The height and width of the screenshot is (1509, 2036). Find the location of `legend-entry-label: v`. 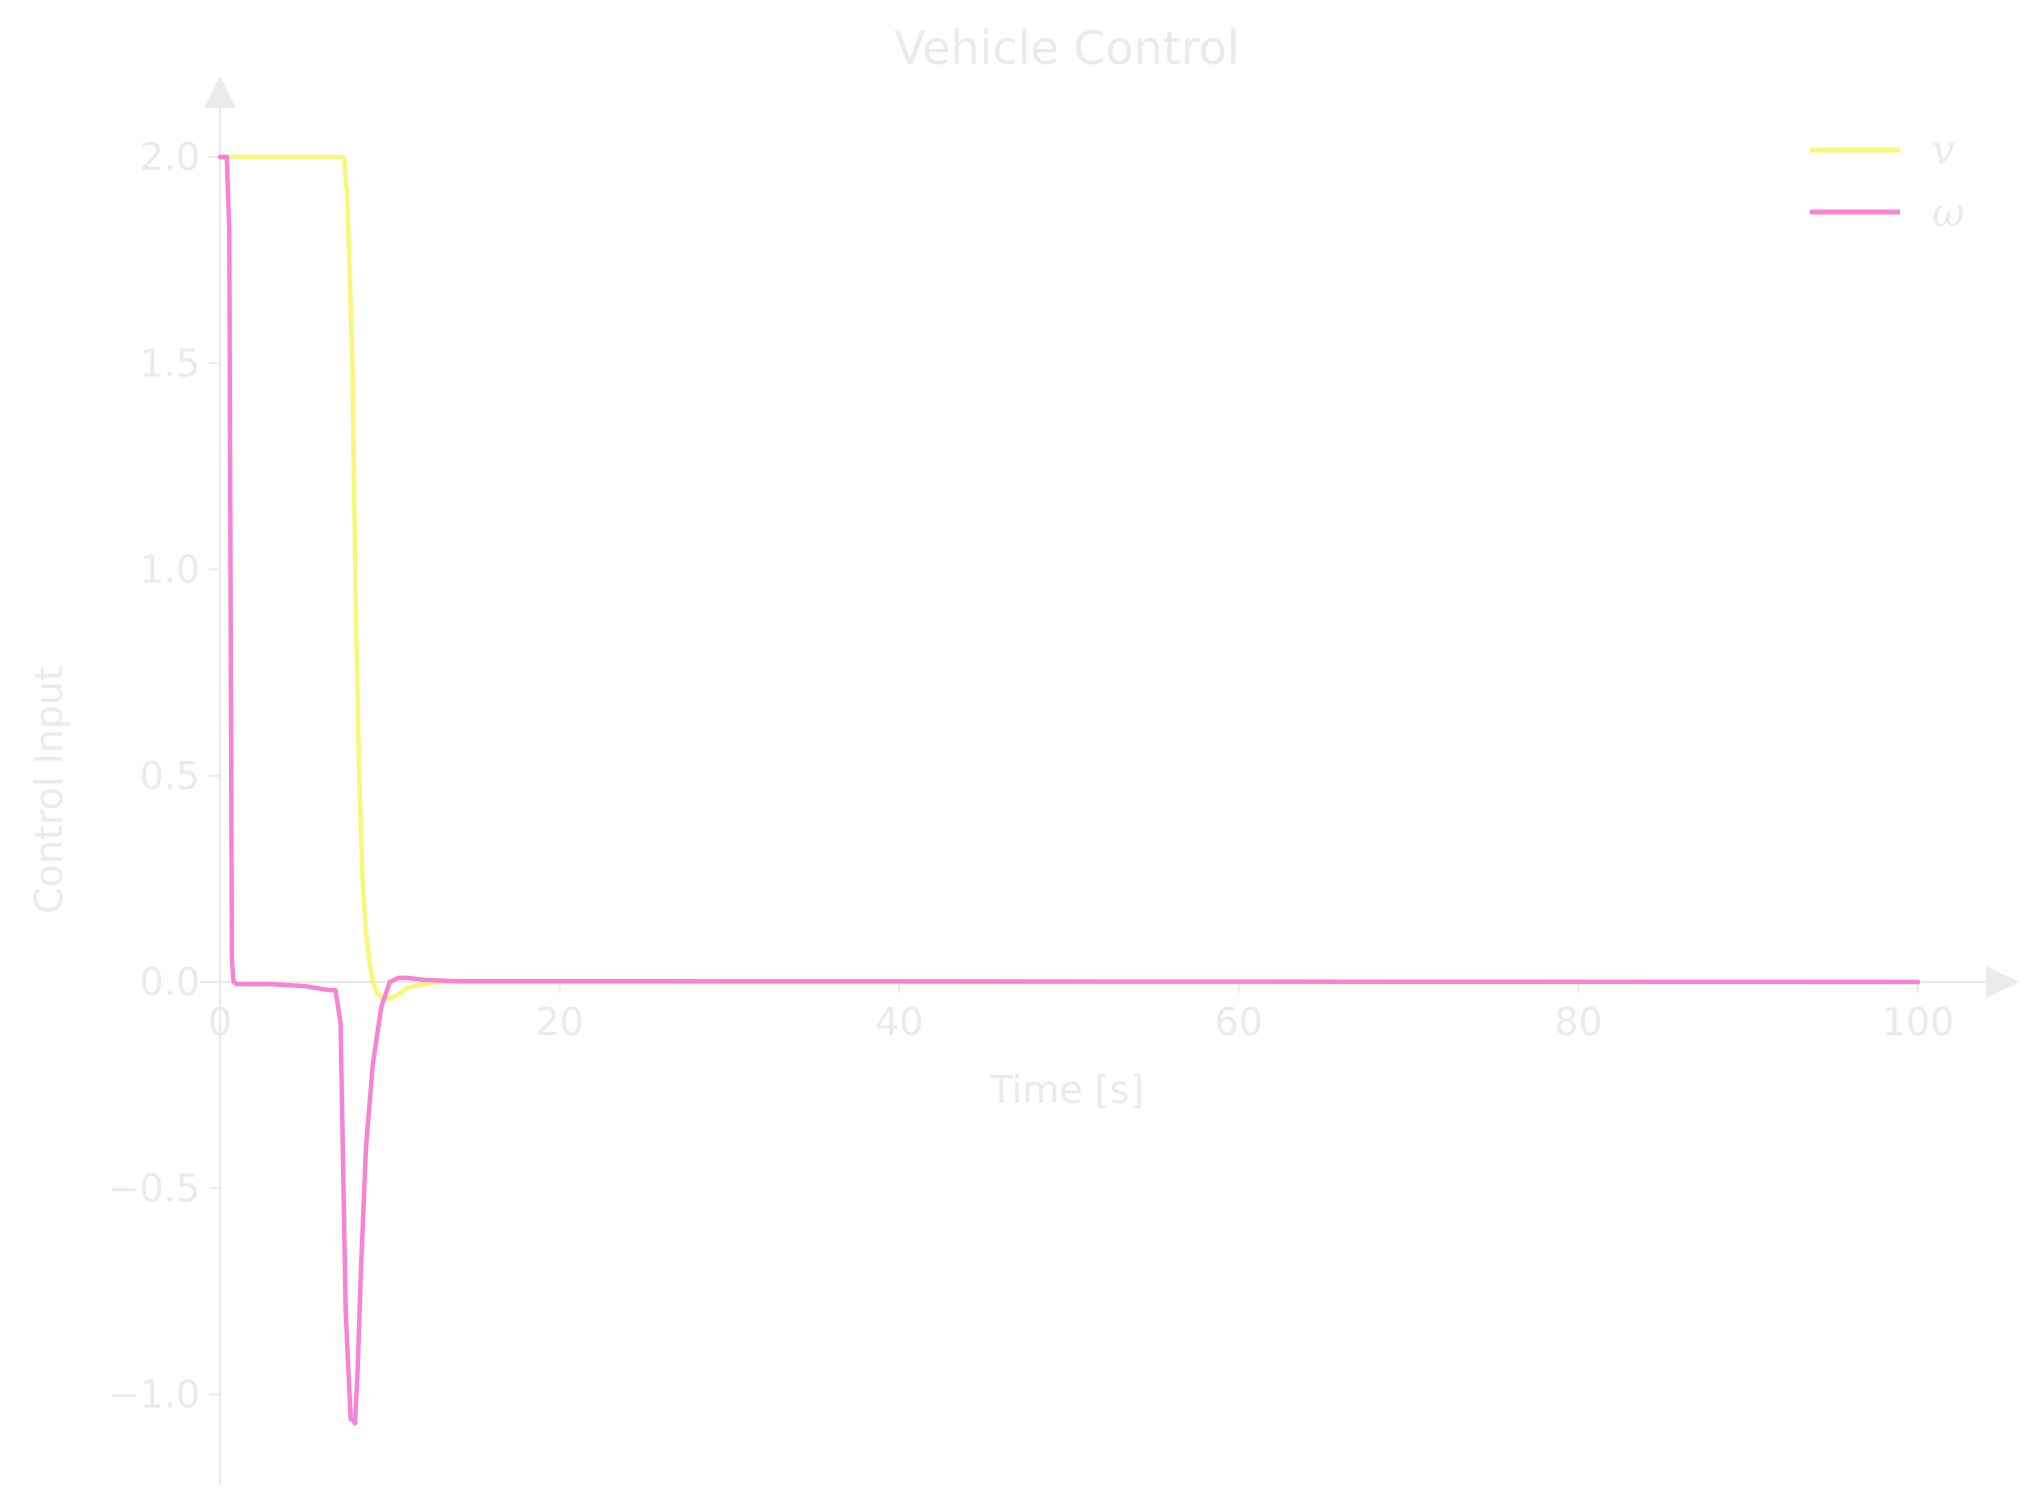

legend-entry-label: v is located at coordinates (1943, 151).